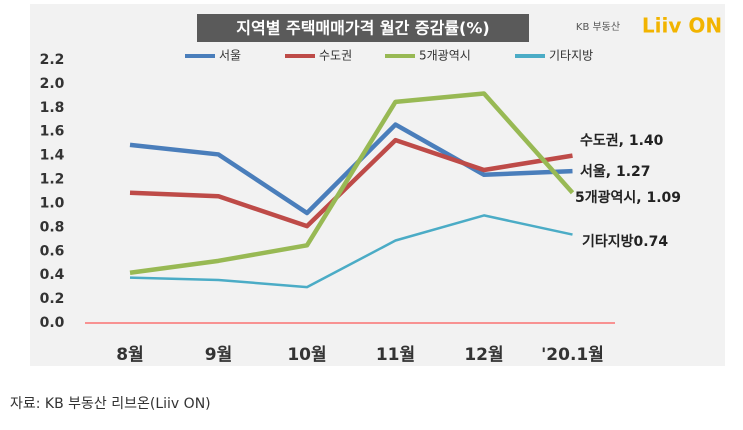 The width and height of the screenshot is (743, 430). I want to click on logo-brand: Liiv ON, so click(682, 26).